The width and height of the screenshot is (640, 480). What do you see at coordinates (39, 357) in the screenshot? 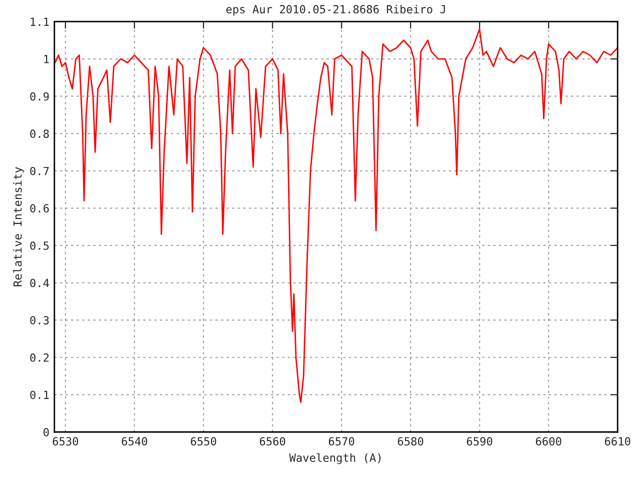
I see `y-tick-label: 0.2` at bounding box center [39, 357].